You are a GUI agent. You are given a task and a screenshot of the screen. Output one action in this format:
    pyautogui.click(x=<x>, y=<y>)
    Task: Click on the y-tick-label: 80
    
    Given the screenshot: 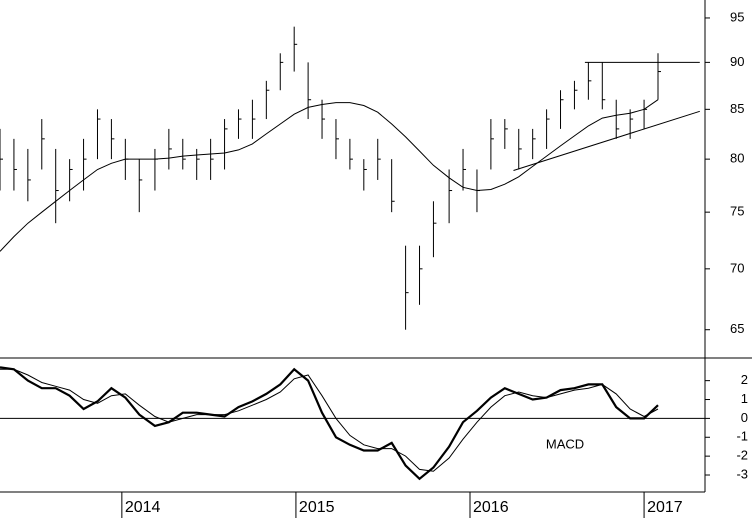 What is the action you would take?
    pyautogui.click(x=737, y=158)
    